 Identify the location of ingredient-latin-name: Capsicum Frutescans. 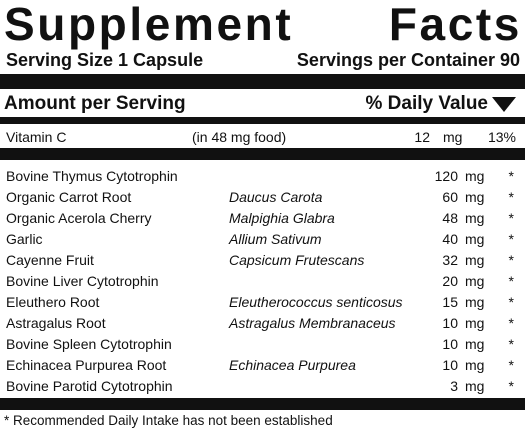
(297, 260).